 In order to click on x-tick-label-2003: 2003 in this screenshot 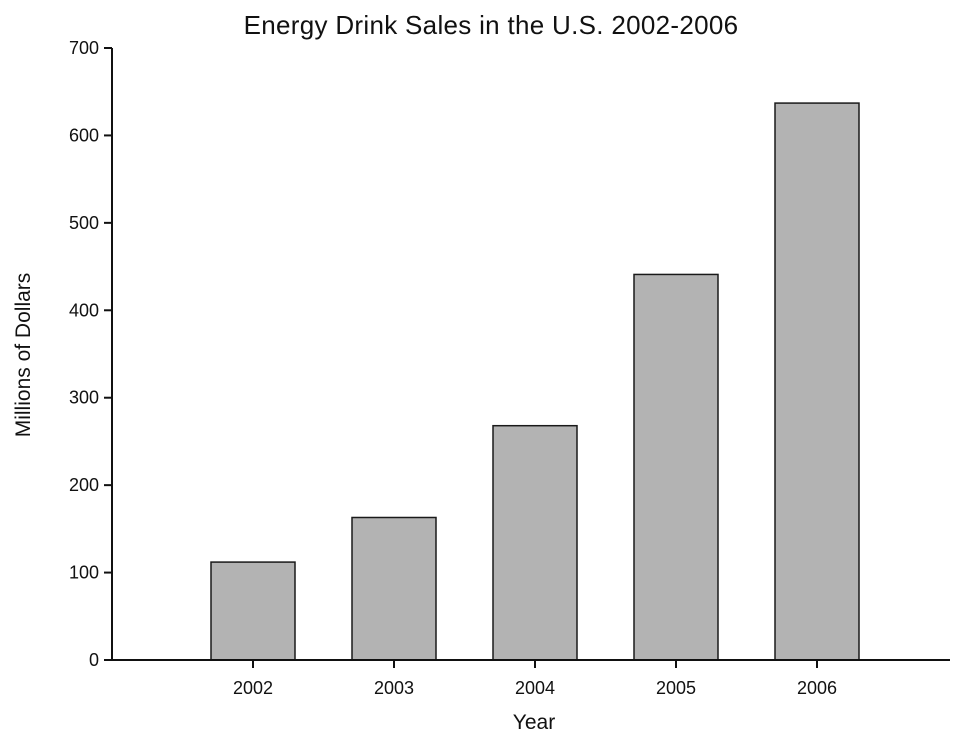, I will do `click(394, 688)`.